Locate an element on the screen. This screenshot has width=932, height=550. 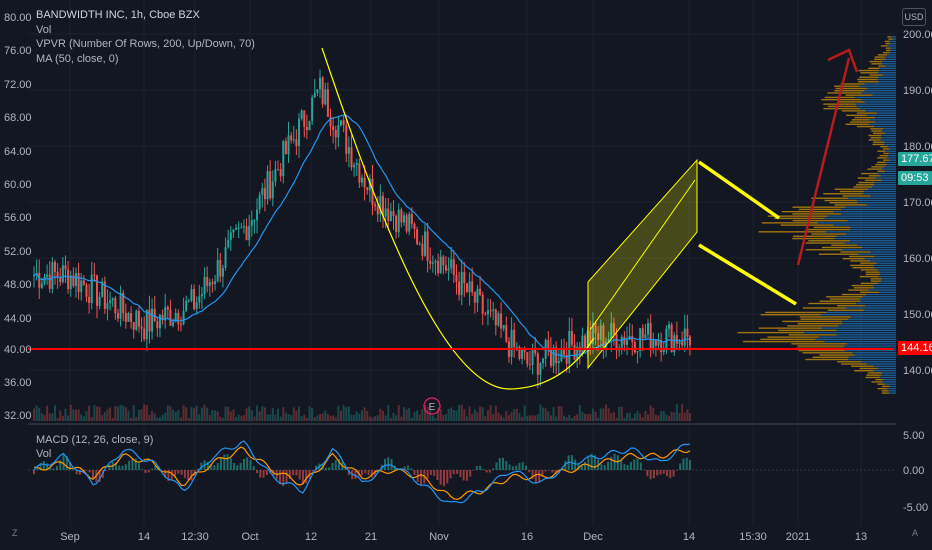
zoom-corner-label: Z is located at coordinates (15, 533).